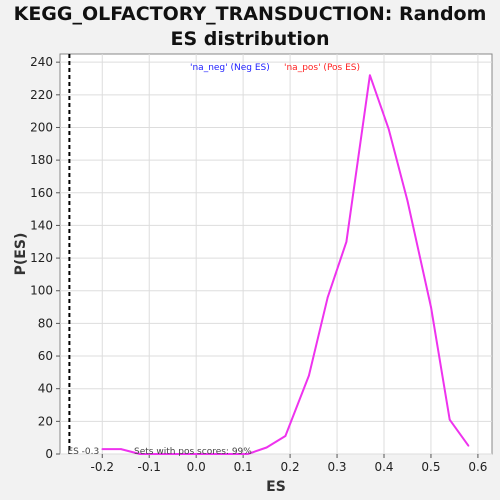 The image size is (500, 500). Describe the element at coordinates (477, 467) in the screenshot. I see `x-tick-label: 0.6` at that location.